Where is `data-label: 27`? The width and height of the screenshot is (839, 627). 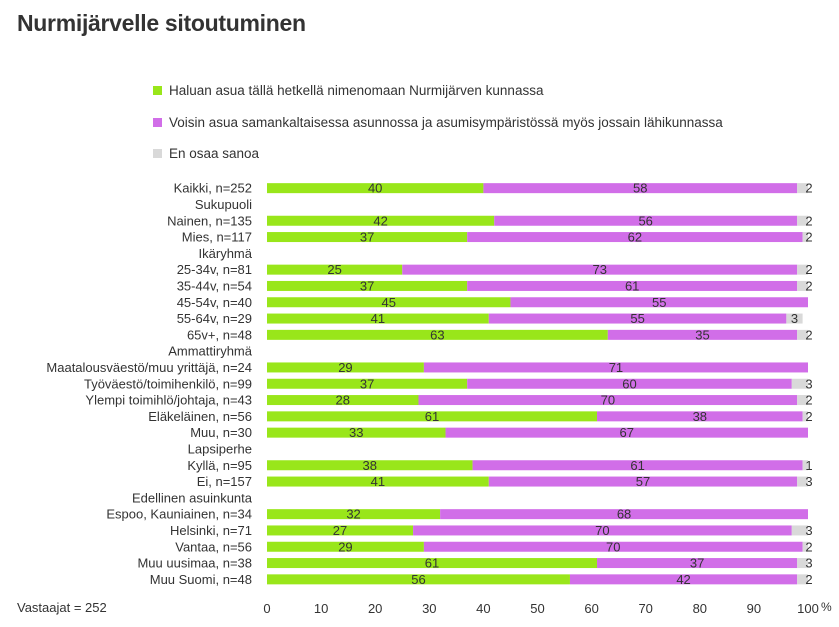 data-label: 27 is located at coordinates (340, 530).